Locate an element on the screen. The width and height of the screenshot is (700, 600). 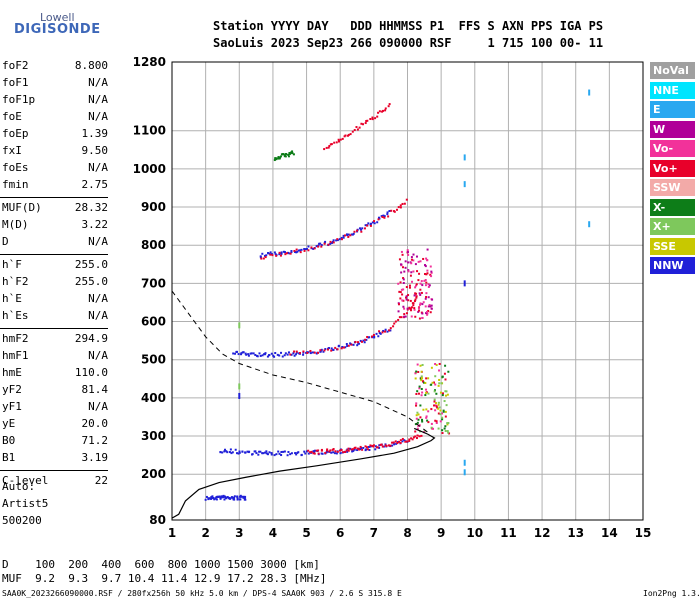
param-name-4: foEp is located at coordinates (15, 133).